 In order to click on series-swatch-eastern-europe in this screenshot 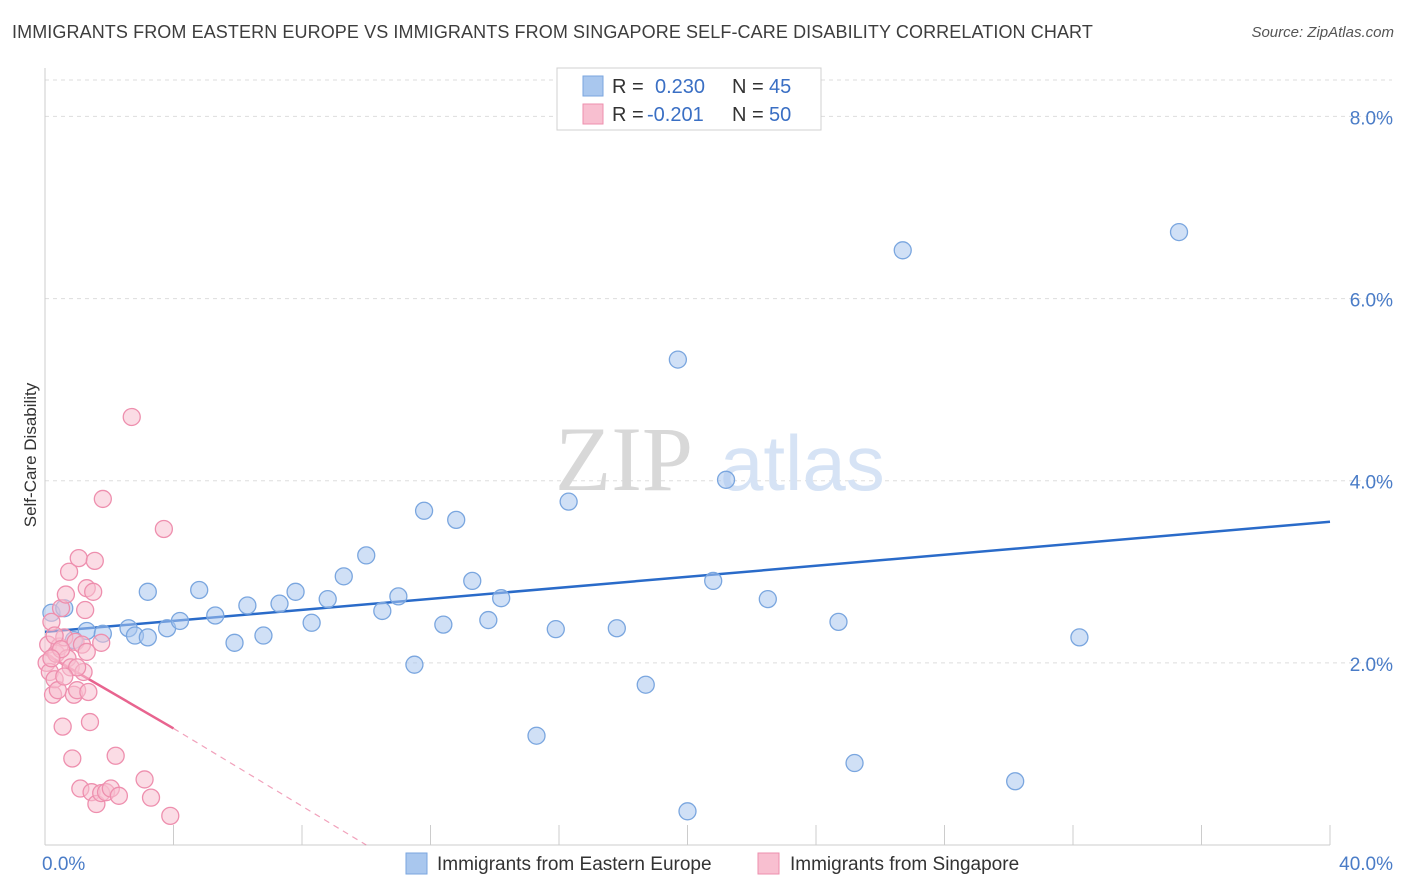, I will do `click(416, 863)`.